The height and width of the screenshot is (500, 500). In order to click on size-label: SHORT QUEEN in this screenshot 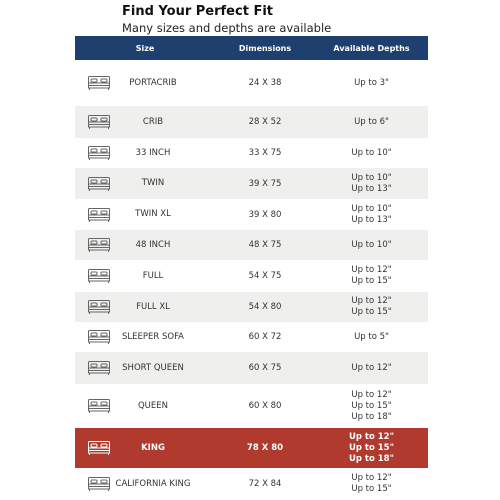, I will do `click(153, 367)`.